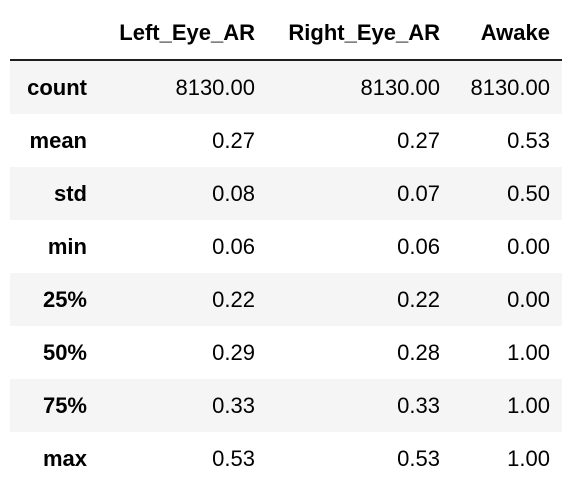 Image resolution: width=580 pixels, height=488 pixels. What do you see at coordinates (286, 458) in the screenshot?
I see `table-row: max 0.53 0.53 1.00` at bounding box center [286, 458].